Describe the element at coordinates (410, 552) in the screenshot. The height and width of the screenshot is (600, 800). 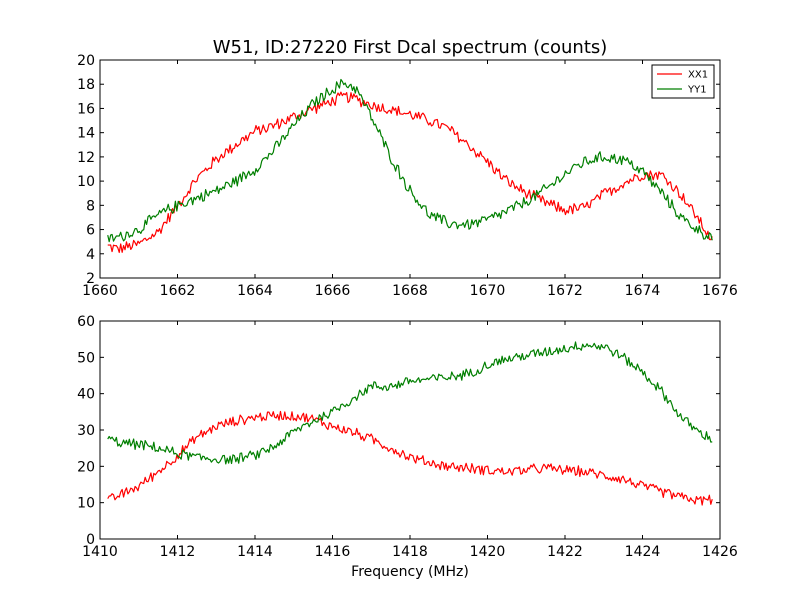
I see `x-tick-label: 1418` at that location.